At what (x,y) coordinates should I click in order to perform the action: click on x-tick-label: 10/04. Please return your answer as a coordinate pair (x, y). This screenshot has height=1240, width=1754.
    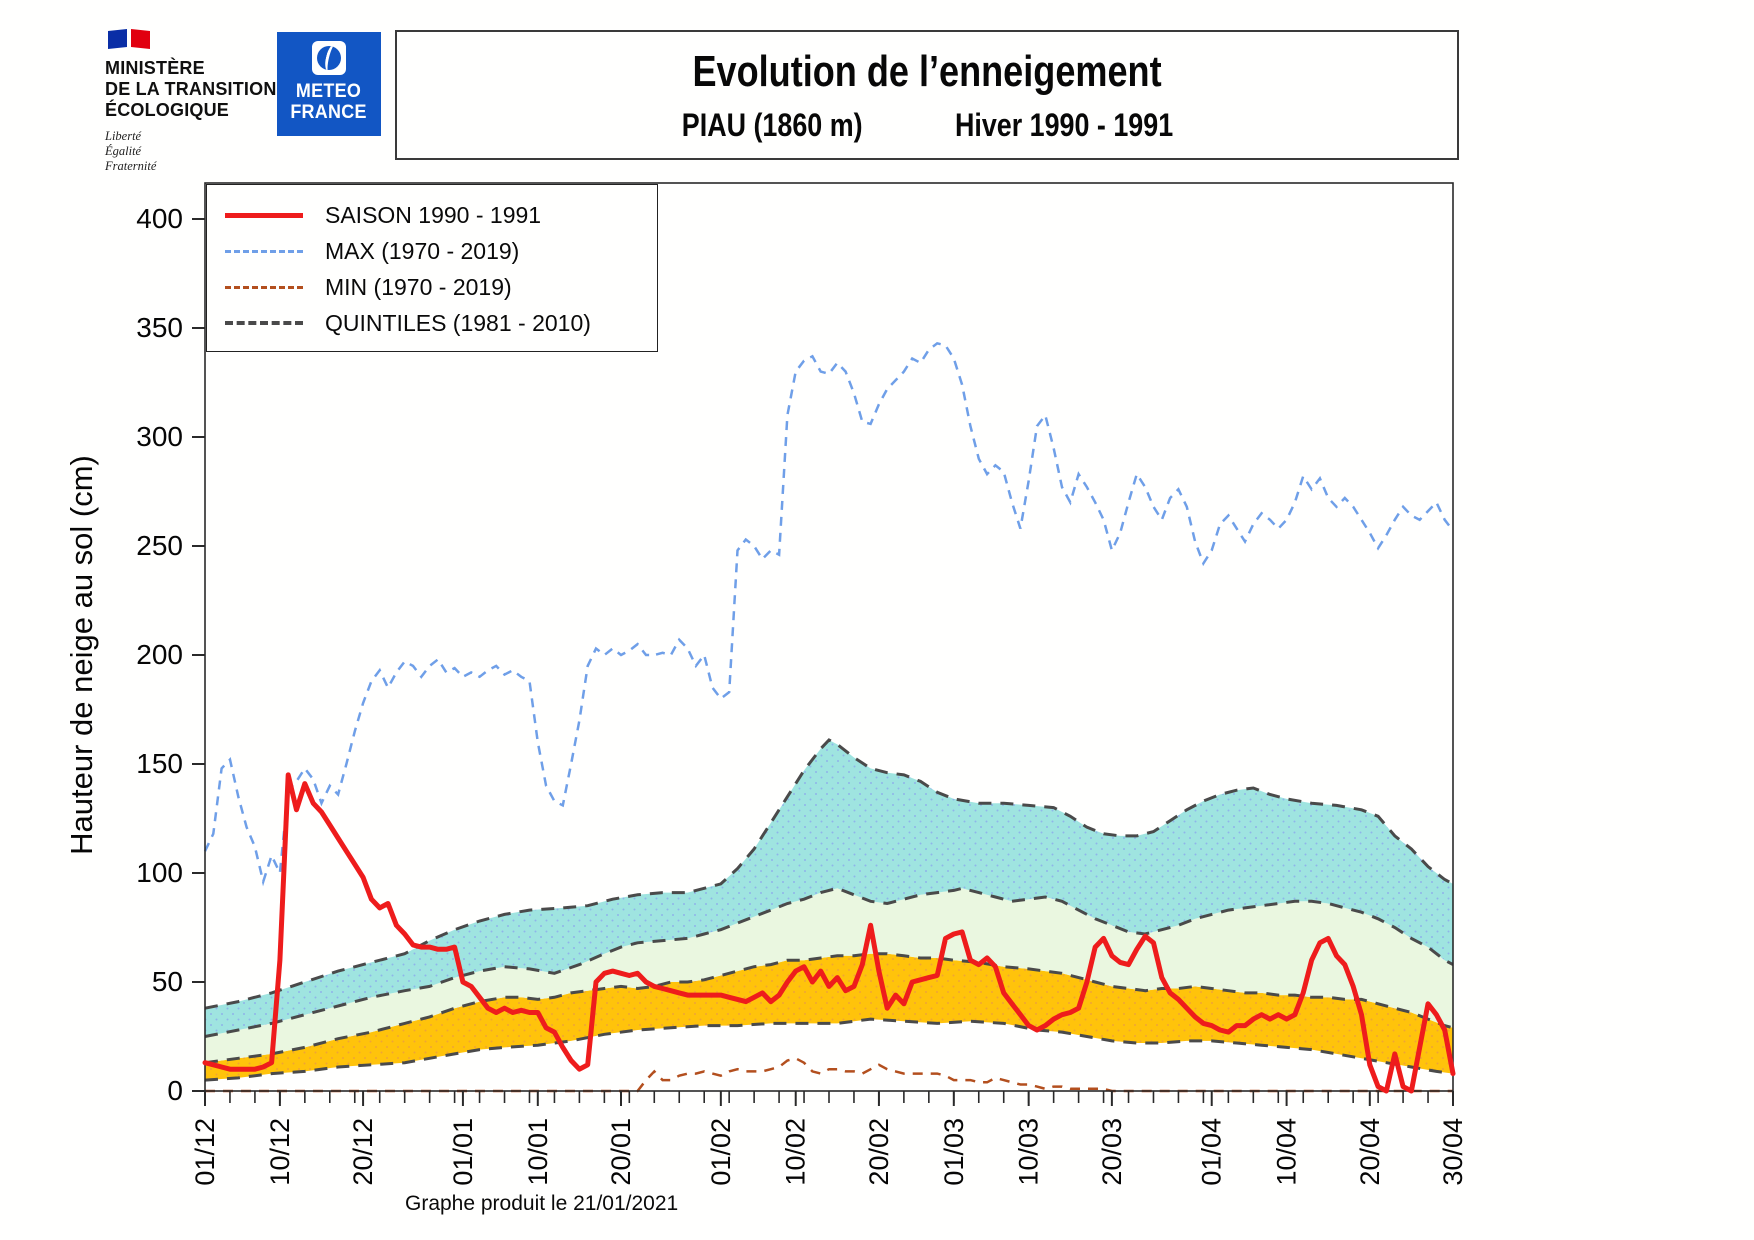
    Looking at the image, I should click on (1287, 1152).